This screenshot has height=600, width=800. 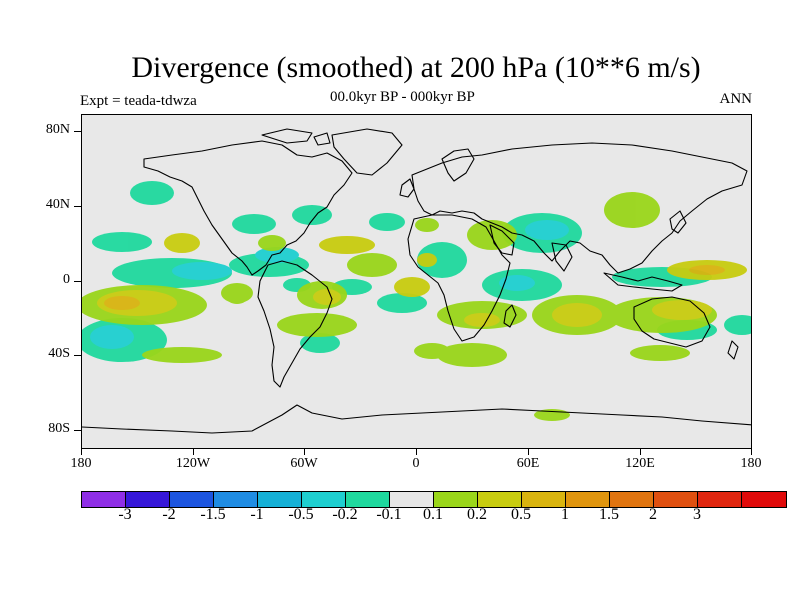 What do you see at coordinates (697, 514) in the screenshot?
I see `colorbar-label: 3` at bounding box center [697, 514].